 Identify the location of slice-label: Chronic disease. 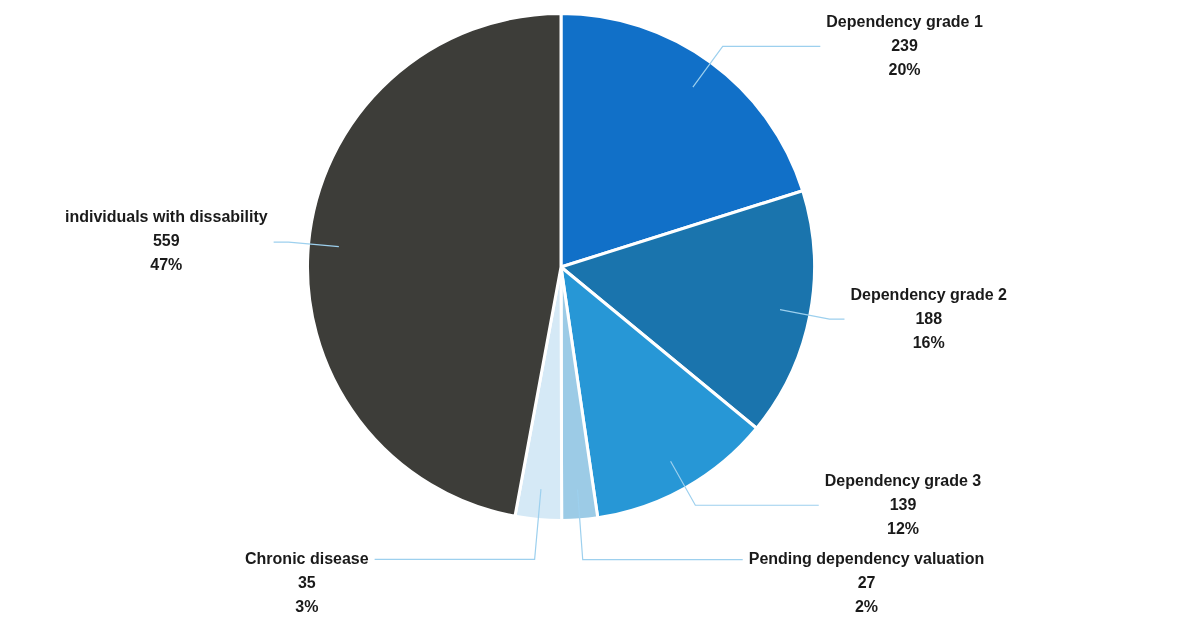
(307, 558).